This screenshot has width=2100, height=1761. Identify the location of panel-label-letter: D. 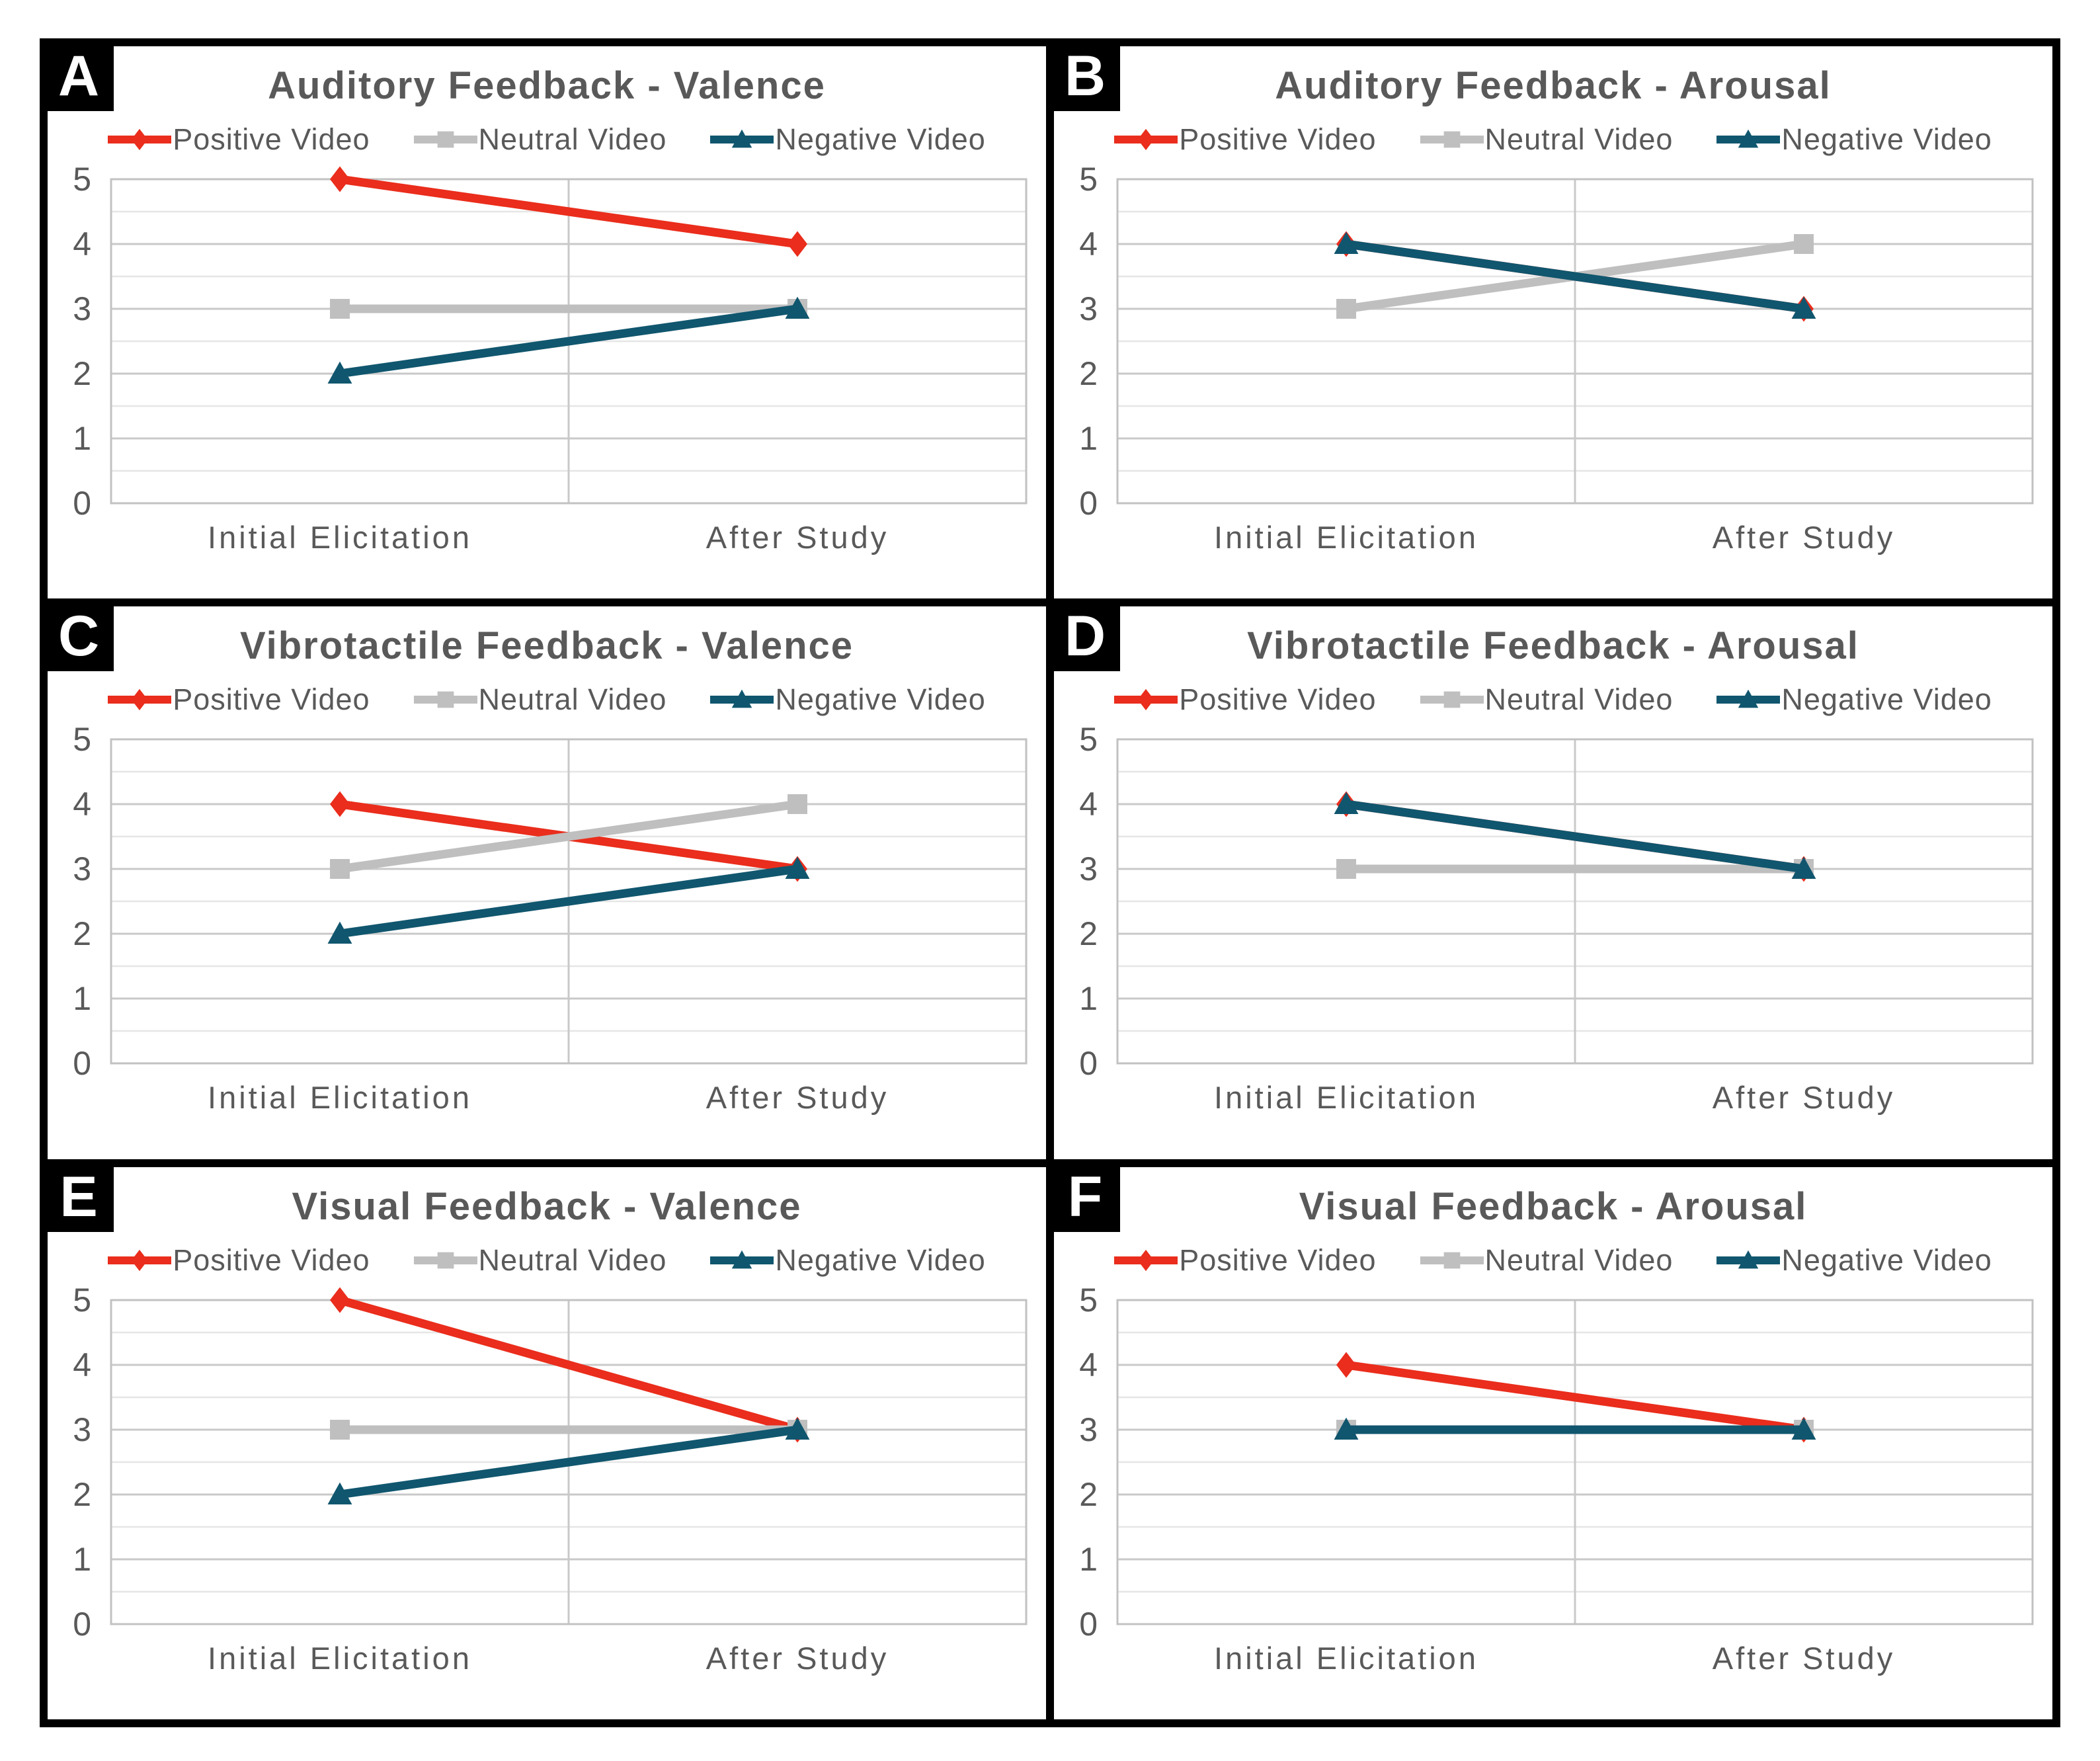
(1085, 636).